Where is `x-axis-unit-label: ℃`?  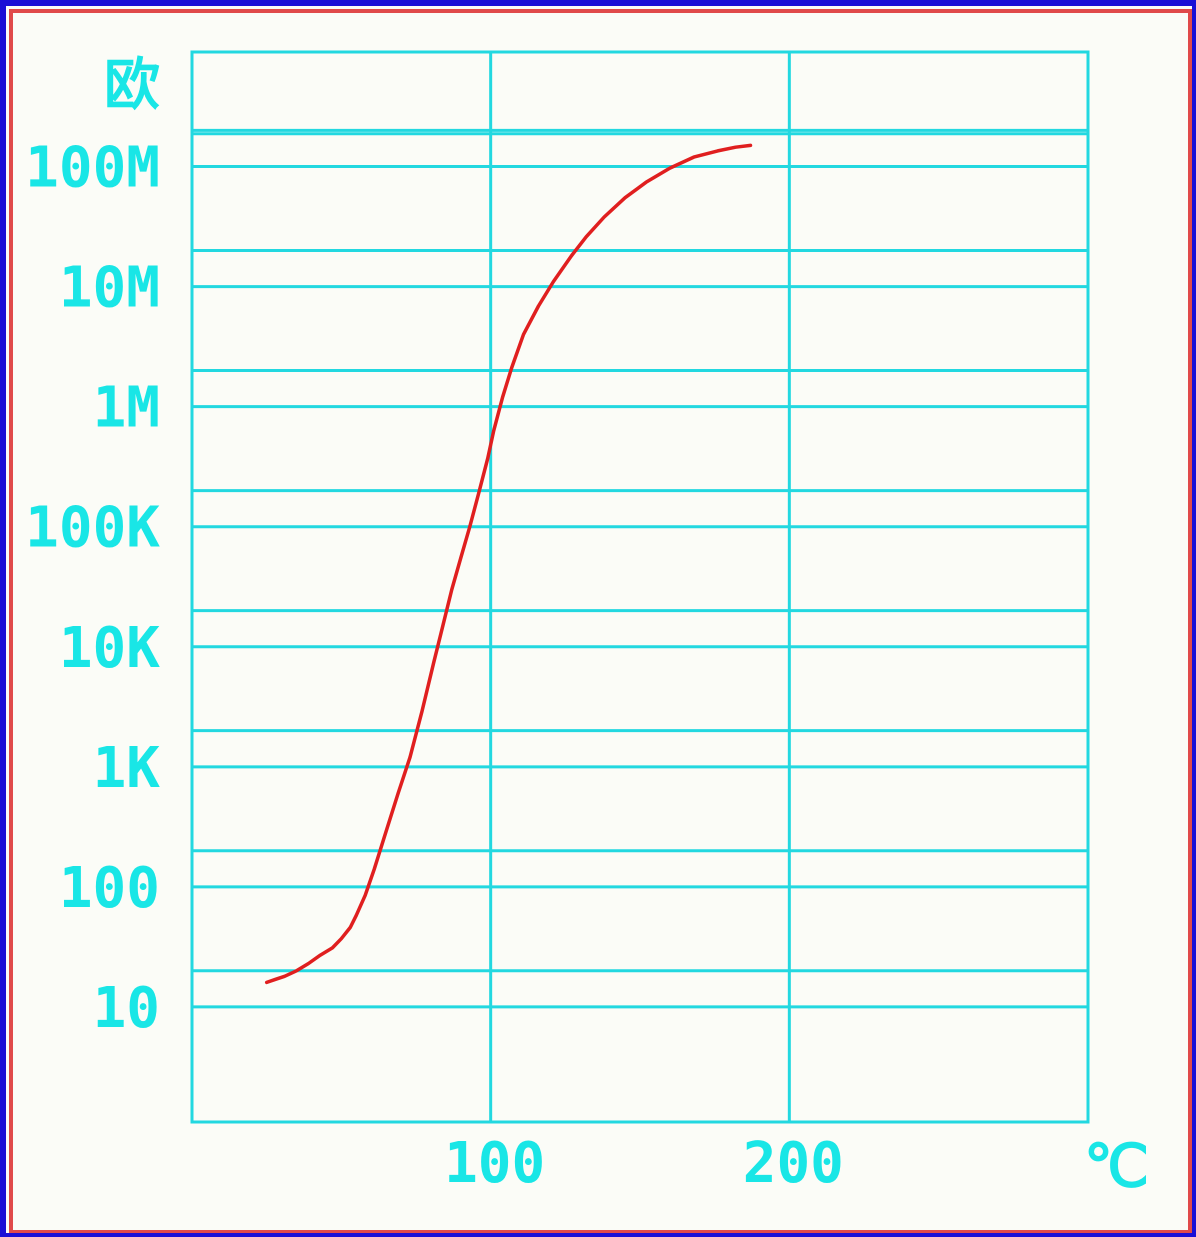
x-axis-unit-label: ℃ is located at coordinates (1116, 1166).